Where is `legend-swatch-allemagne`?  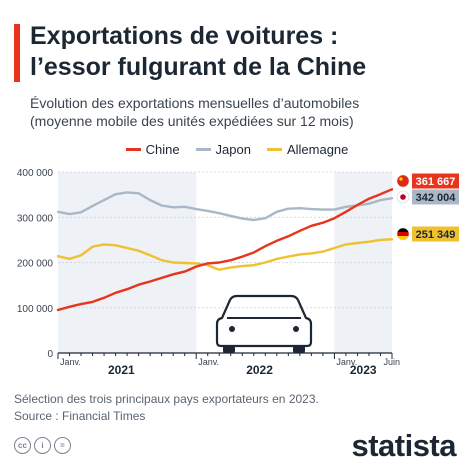 legend-swatch-allemagne is located at coordinates (274, 149).